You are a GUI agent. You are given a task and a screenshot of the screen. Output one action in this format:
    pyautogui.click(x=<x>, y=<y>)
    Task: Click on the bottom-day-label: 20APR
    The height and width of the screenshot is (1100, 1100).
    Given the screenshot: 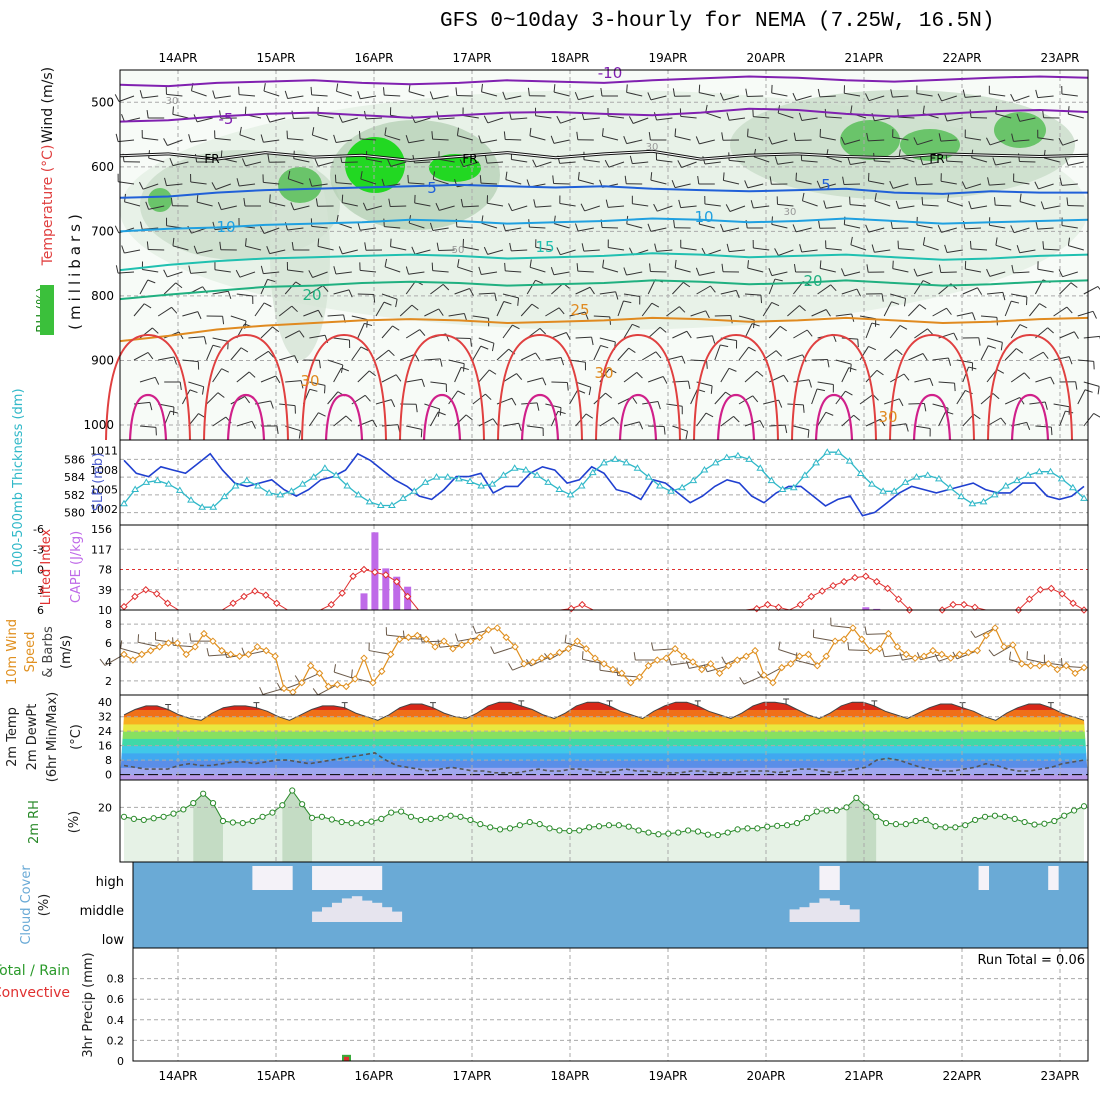 What is the action you would take?
    pyautogui.click(x=765, y=1076)
    